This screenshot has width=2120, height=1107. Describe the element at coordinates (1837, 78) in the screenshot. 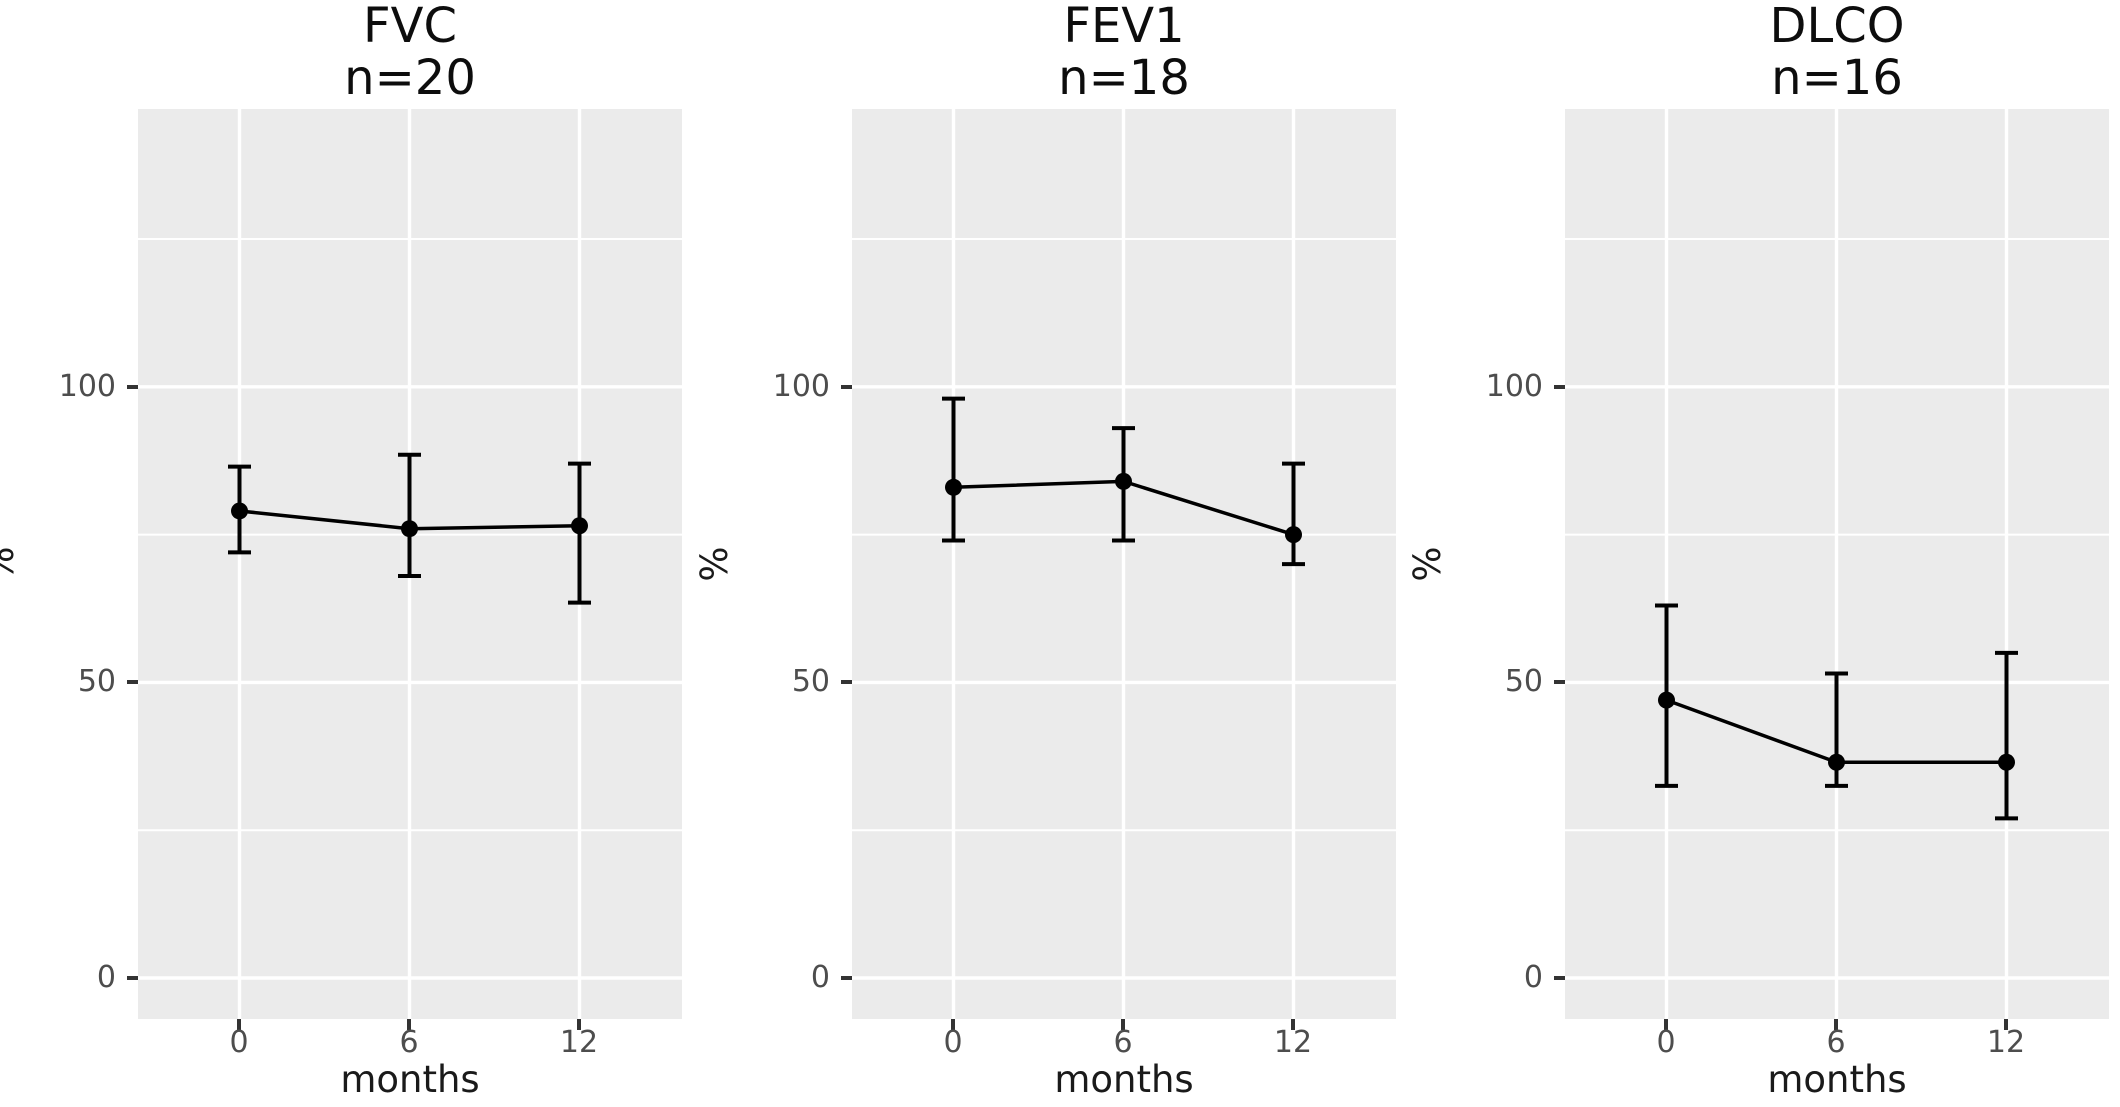

I see `panel-subtitle-line: n=16` at that location.